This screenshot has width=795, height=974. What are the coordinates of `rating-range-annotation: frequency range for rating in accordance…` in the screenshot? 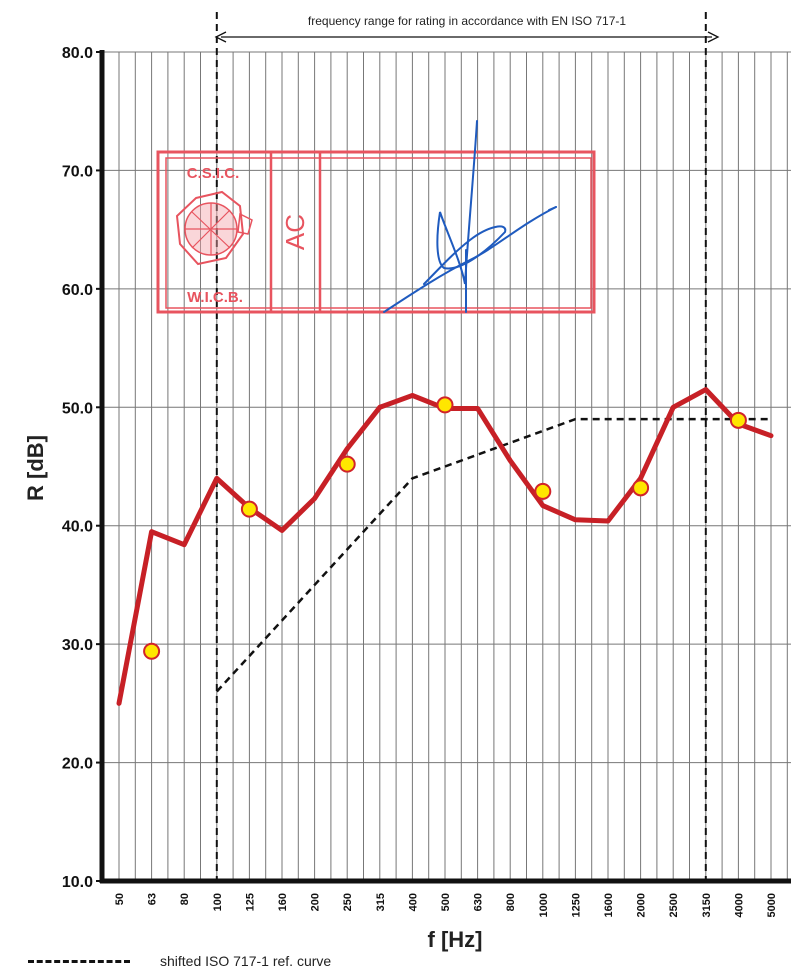 It's located at (467, 28).